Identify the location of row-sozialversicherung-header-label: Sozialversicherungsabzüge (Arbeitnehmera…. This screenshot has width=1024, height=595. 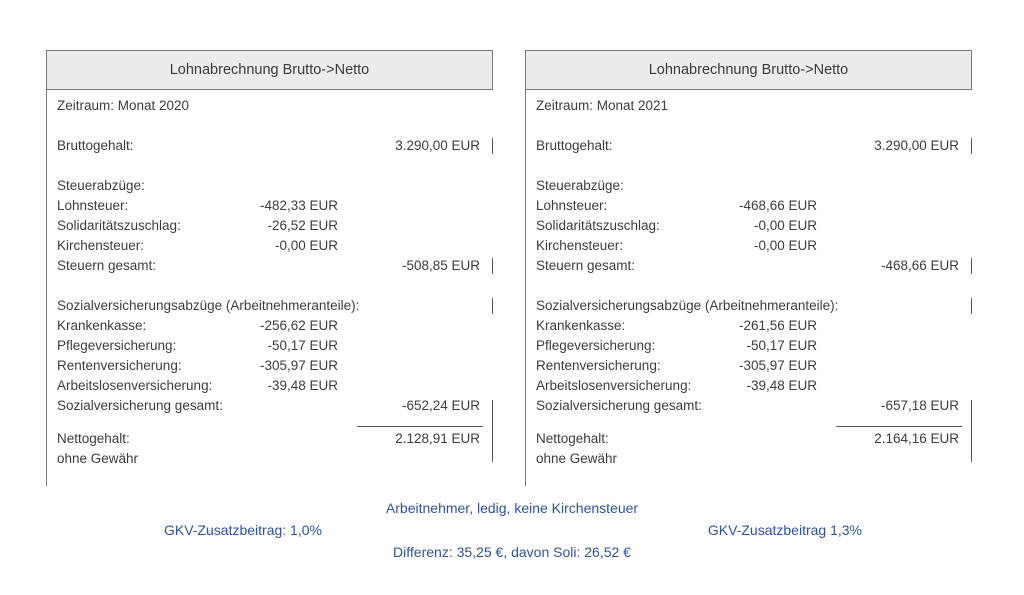
(208, 305).